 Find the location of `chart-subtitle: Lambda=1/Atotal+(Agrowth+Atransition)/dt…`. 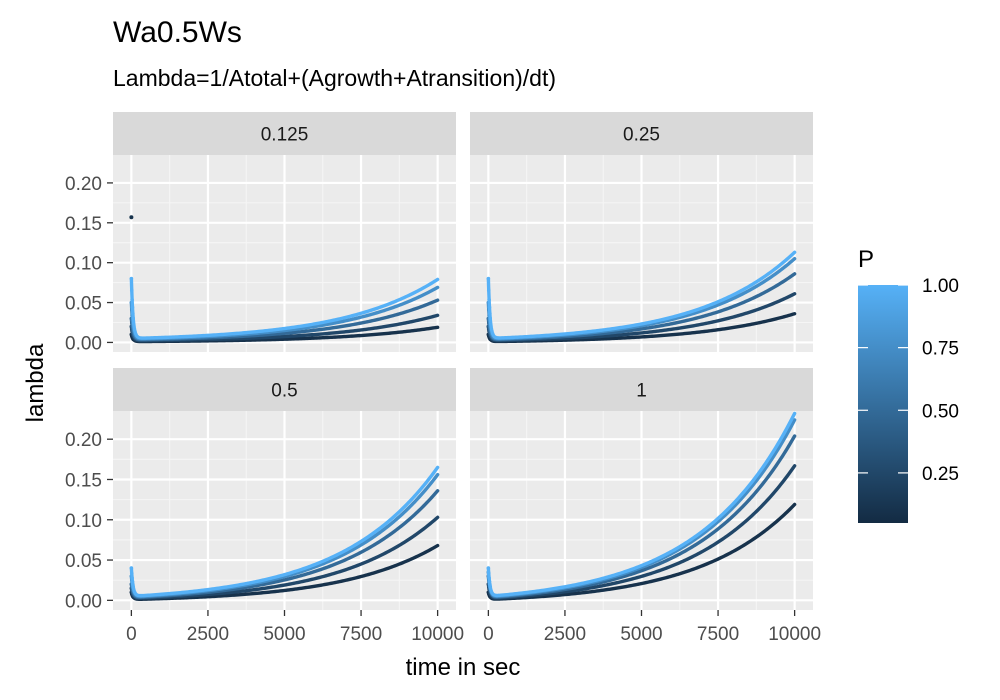

chart-subtitle: Lambda=1/Atotal+(Agrowth+Atransition)/dt… is located at coordinates (334, 78).